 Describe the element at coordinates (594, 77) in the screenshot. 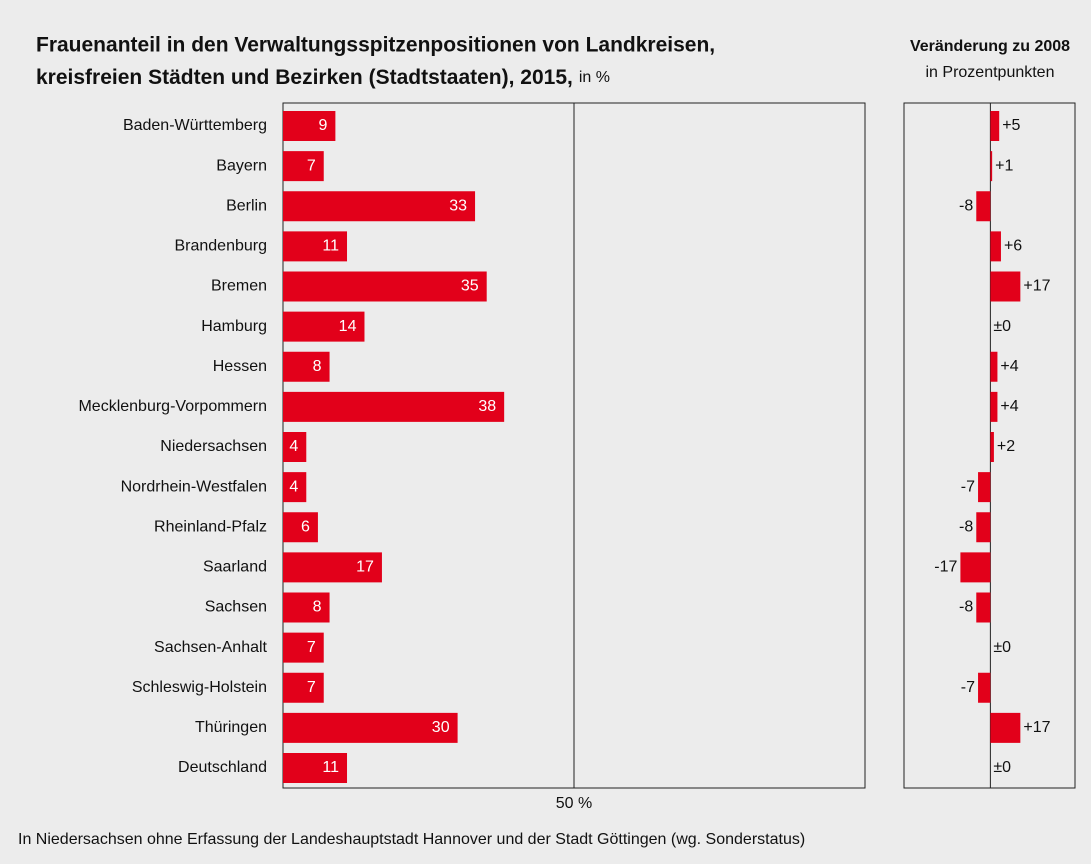

I see `unit: in %` at that location.